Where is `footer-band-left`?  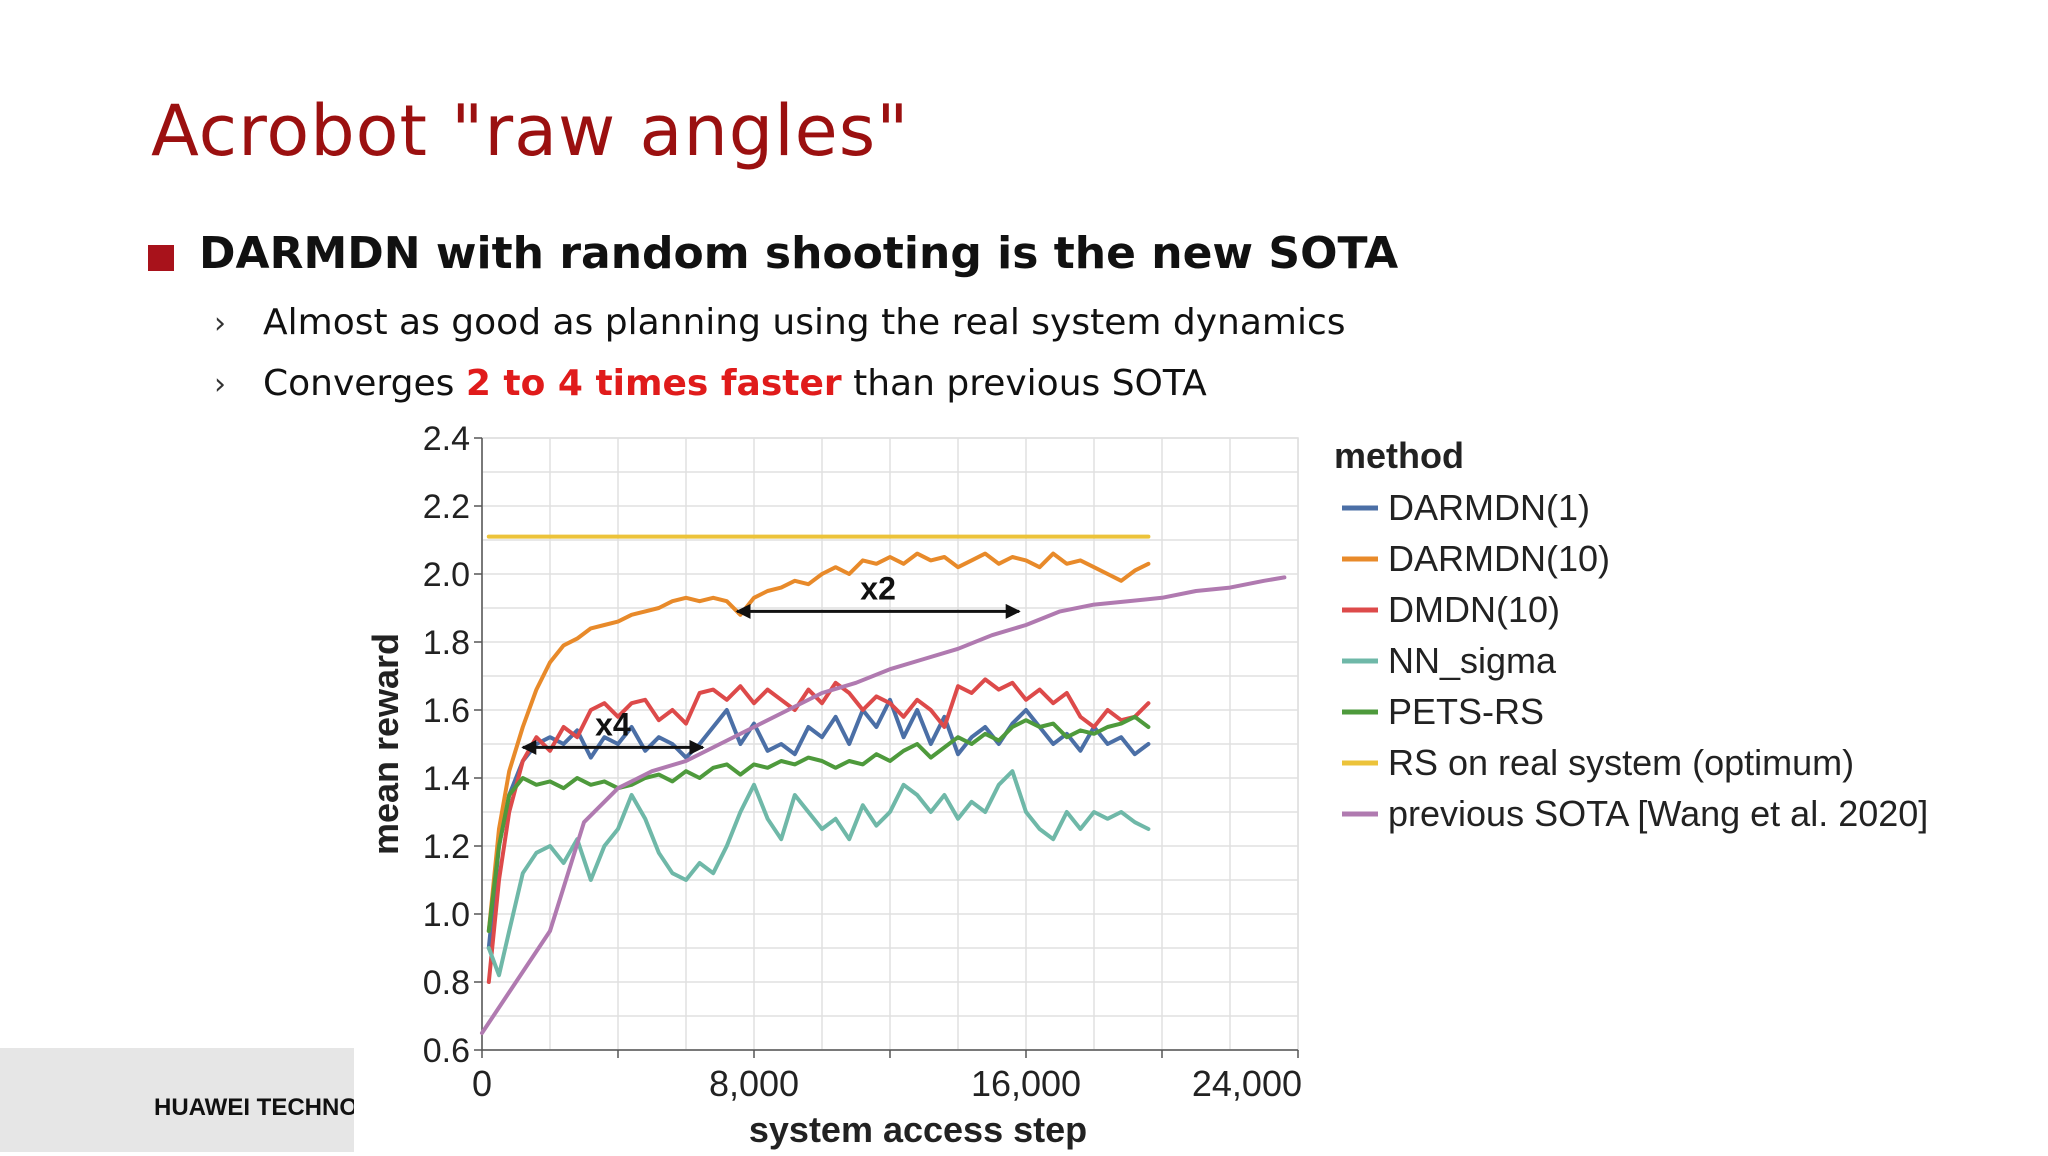 footer-band-left is located at coordinates (178, 1100).